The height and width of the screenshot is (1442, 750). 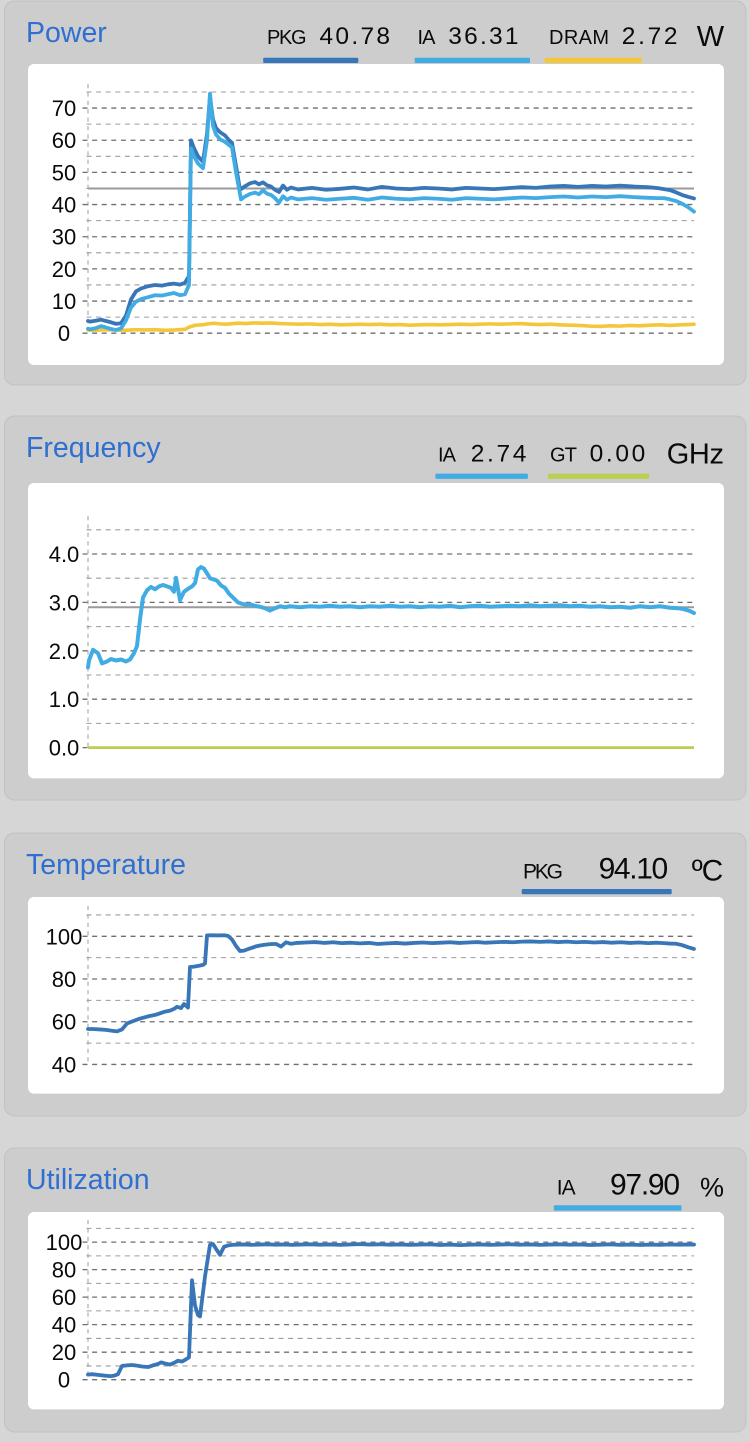 I want to click on svg-text: Power, so click(x=66, y=33).